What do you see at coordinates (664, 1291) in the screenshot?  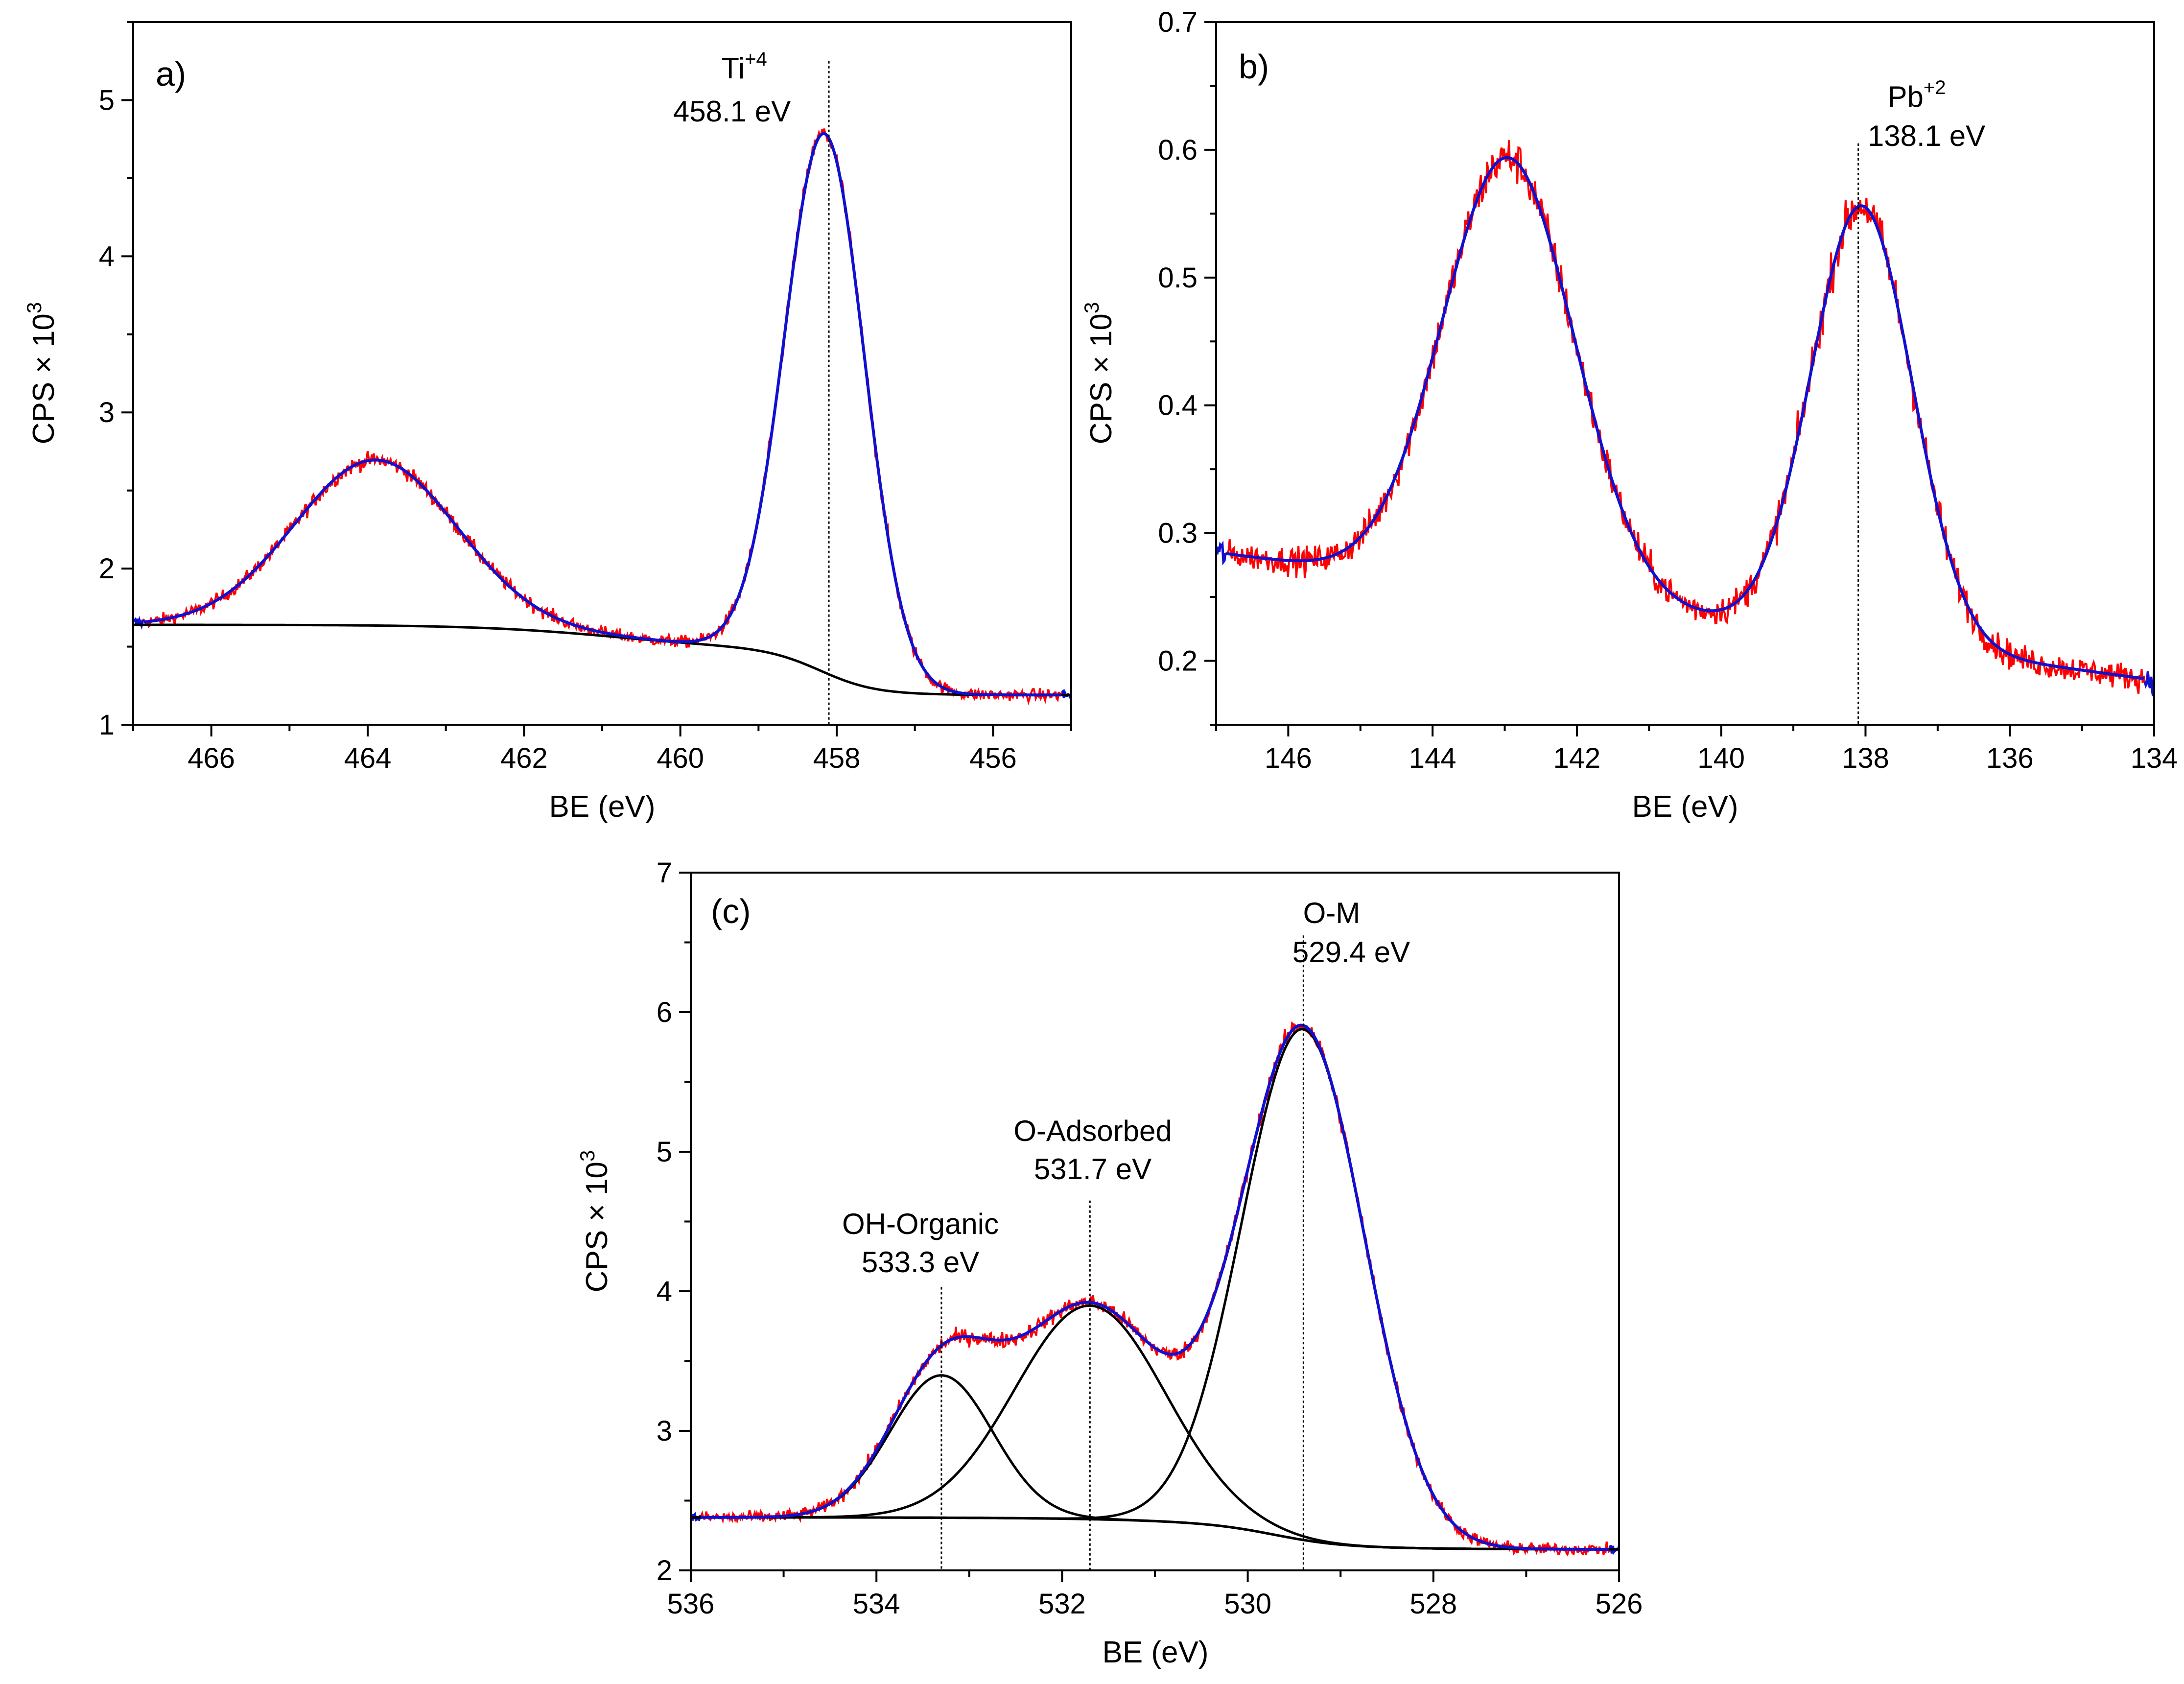 I see `panel-c-ytick-label: 4` at bounding box center [664, 1291].